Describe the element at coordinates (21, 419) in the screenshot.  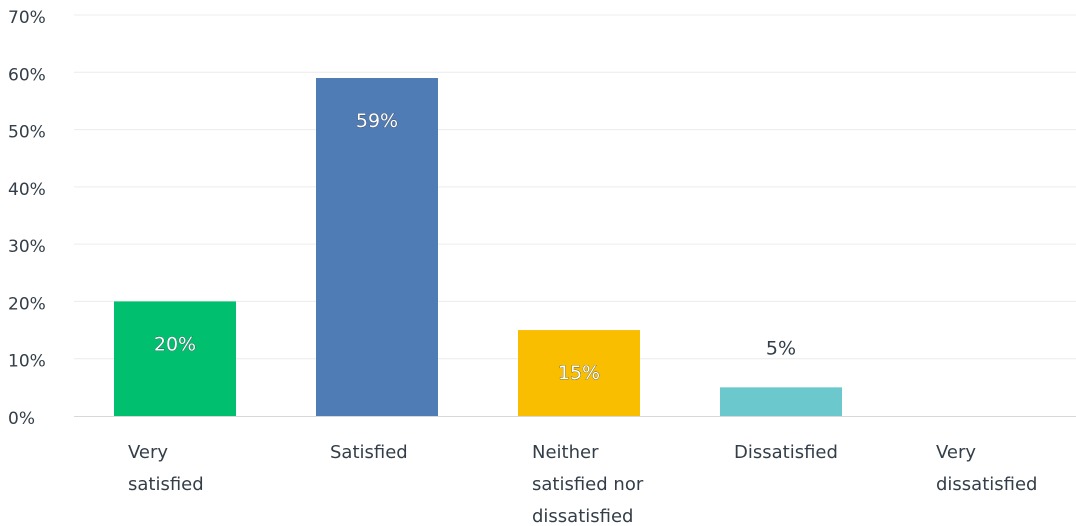
I see `y-tick-label: 0%` at that location.